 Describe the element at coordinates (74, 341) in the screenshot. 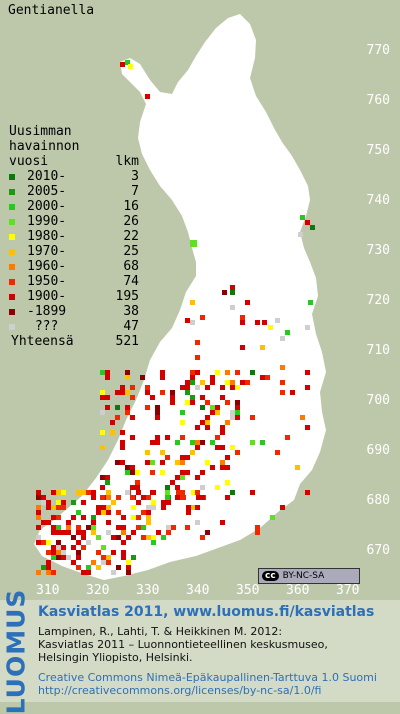

I see `legend-total-row: Yhteensä 521` at that location.